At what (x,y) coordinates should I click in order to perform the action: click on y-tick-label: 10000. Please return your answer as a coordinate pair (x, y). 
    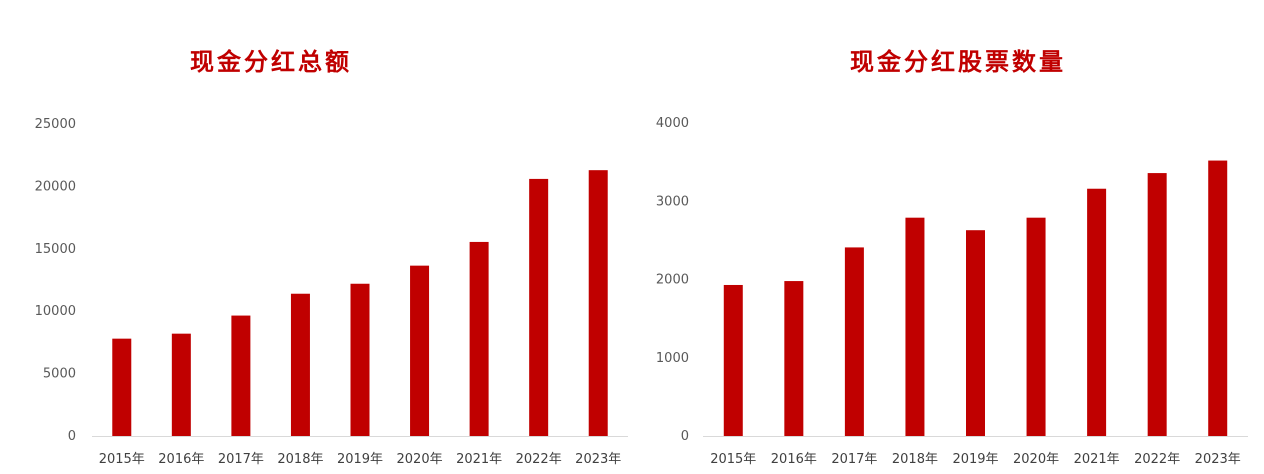
    Looking at the image, I should click on (55, 311).